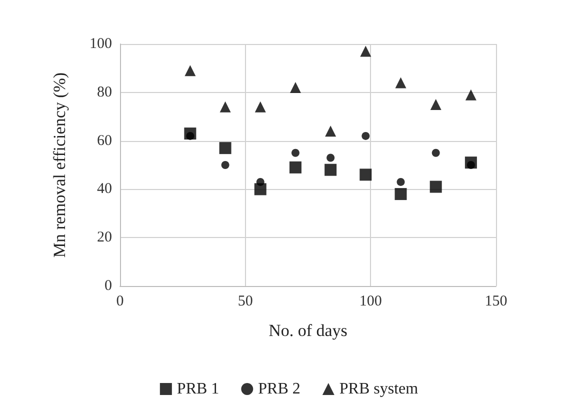 Image resolution: width=578 pixels, height=406 pixels. What do you see at coordinates (120, 302) in the screenshot?
I see `x-tick-label: 0` at bounding box center [120, 302].